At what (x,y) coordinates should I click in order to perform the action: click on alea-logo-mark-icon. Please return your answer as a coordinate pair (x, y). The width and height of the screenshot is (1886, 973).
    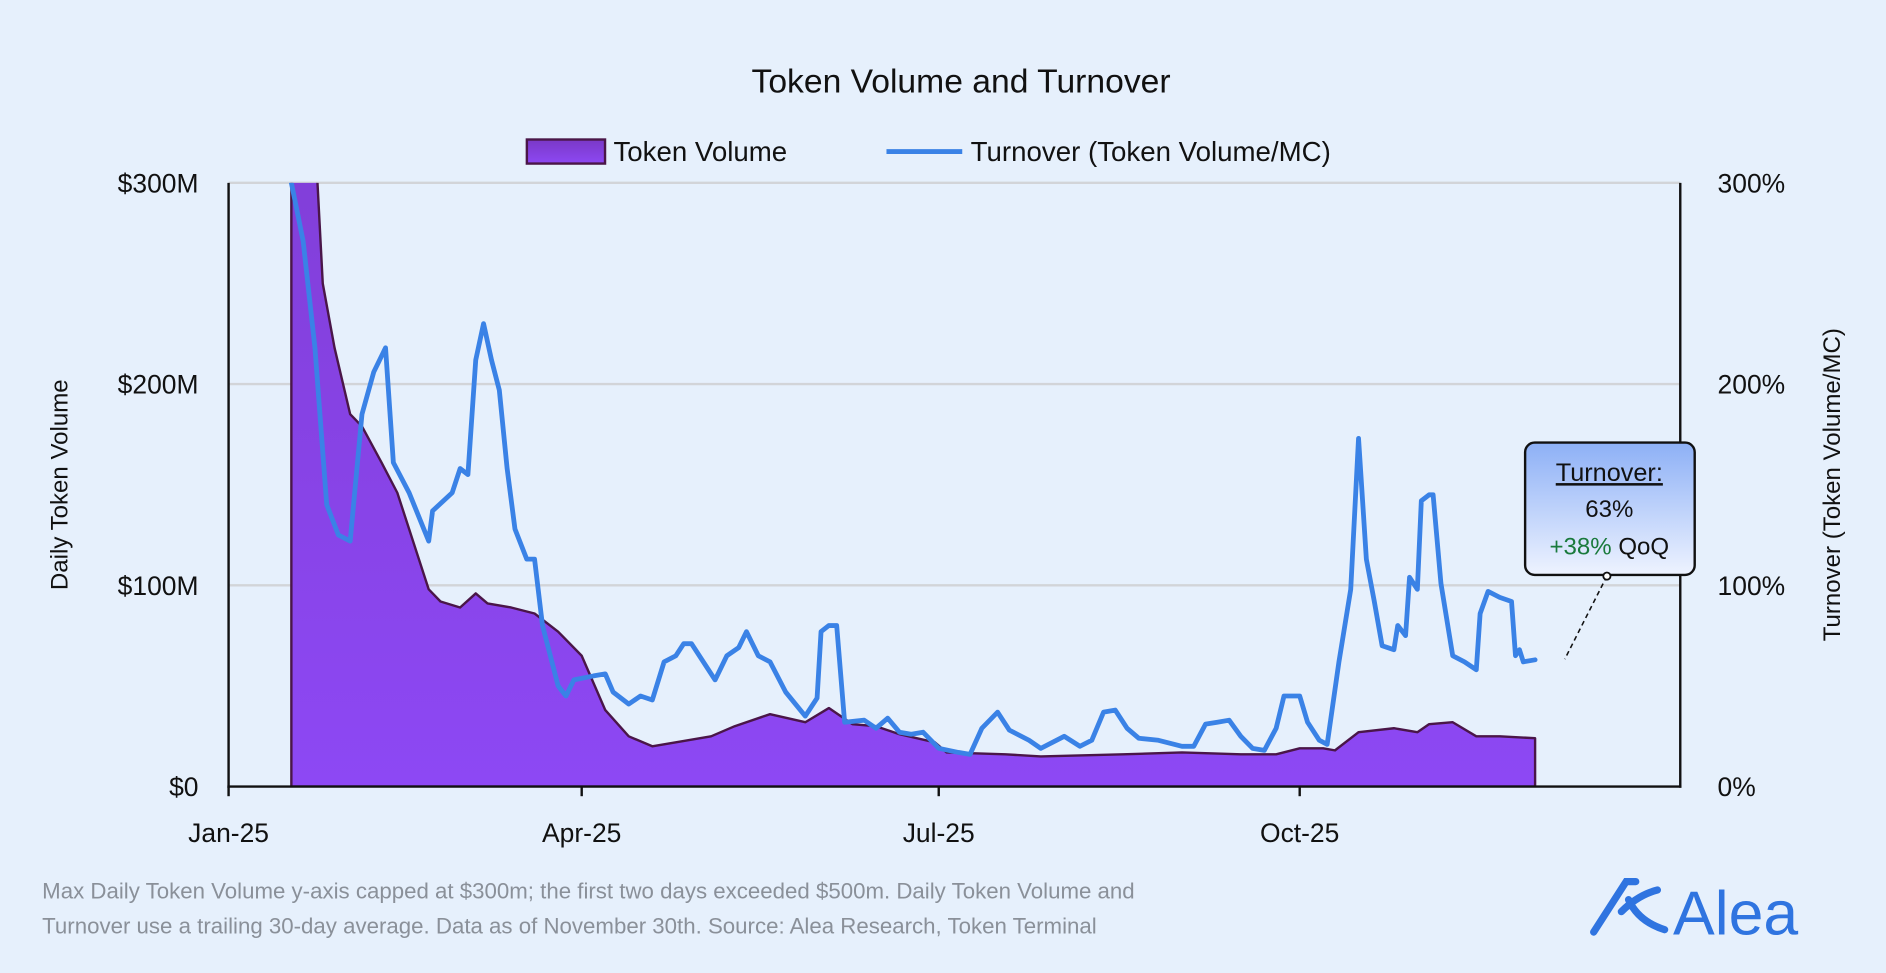
    Looking at the image, I should click on (1629, 906).